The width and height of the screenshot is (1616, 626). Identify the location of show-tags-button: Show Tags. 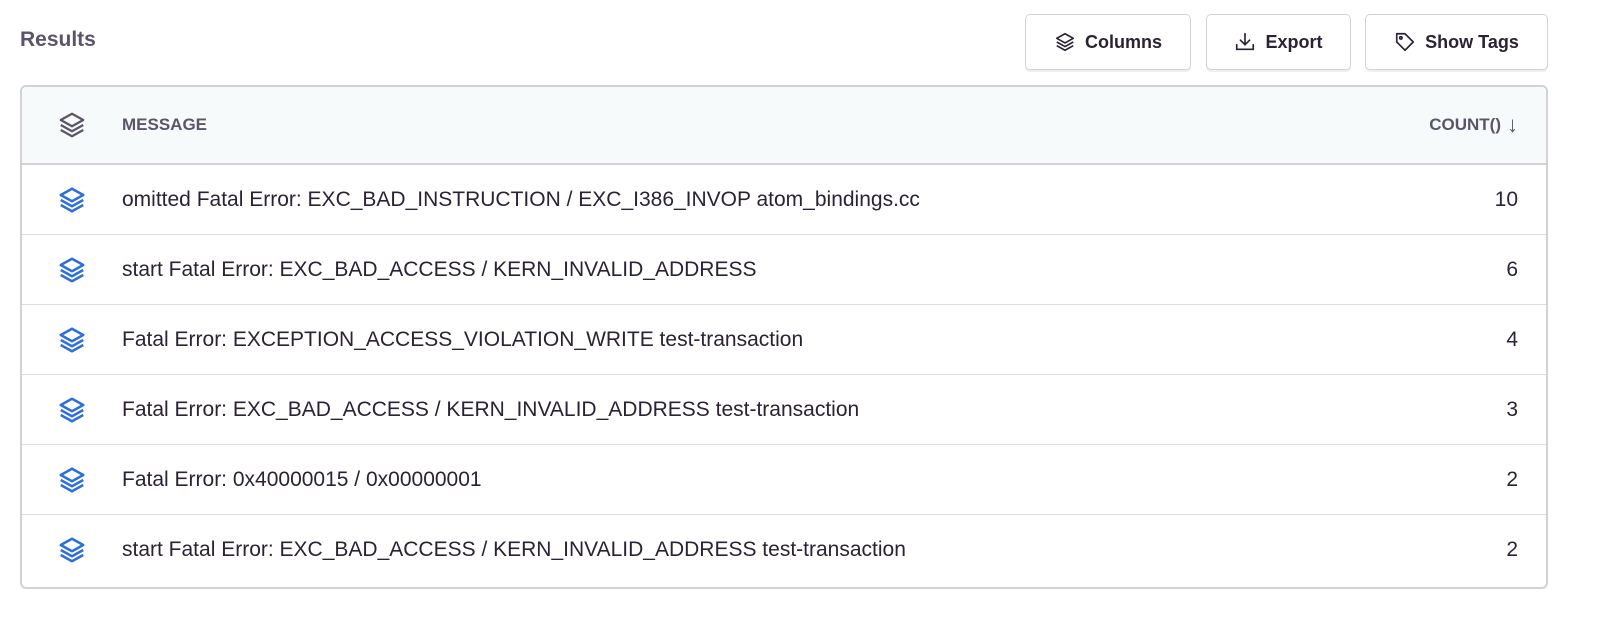
(1456, 42).